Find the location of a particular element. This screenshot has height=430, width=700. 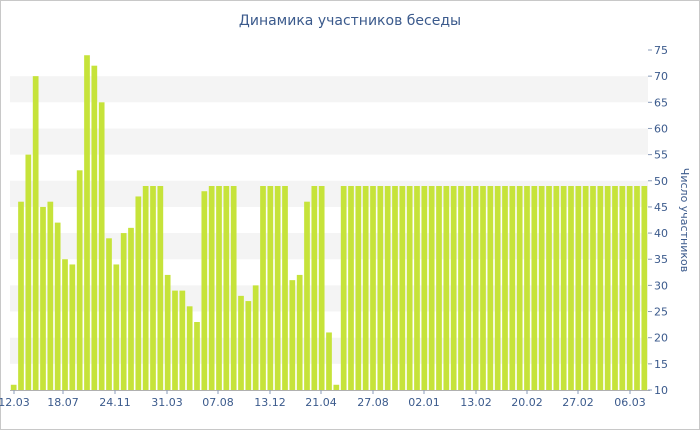

y-tick-label: 70 is located at coordinates (661, 76).